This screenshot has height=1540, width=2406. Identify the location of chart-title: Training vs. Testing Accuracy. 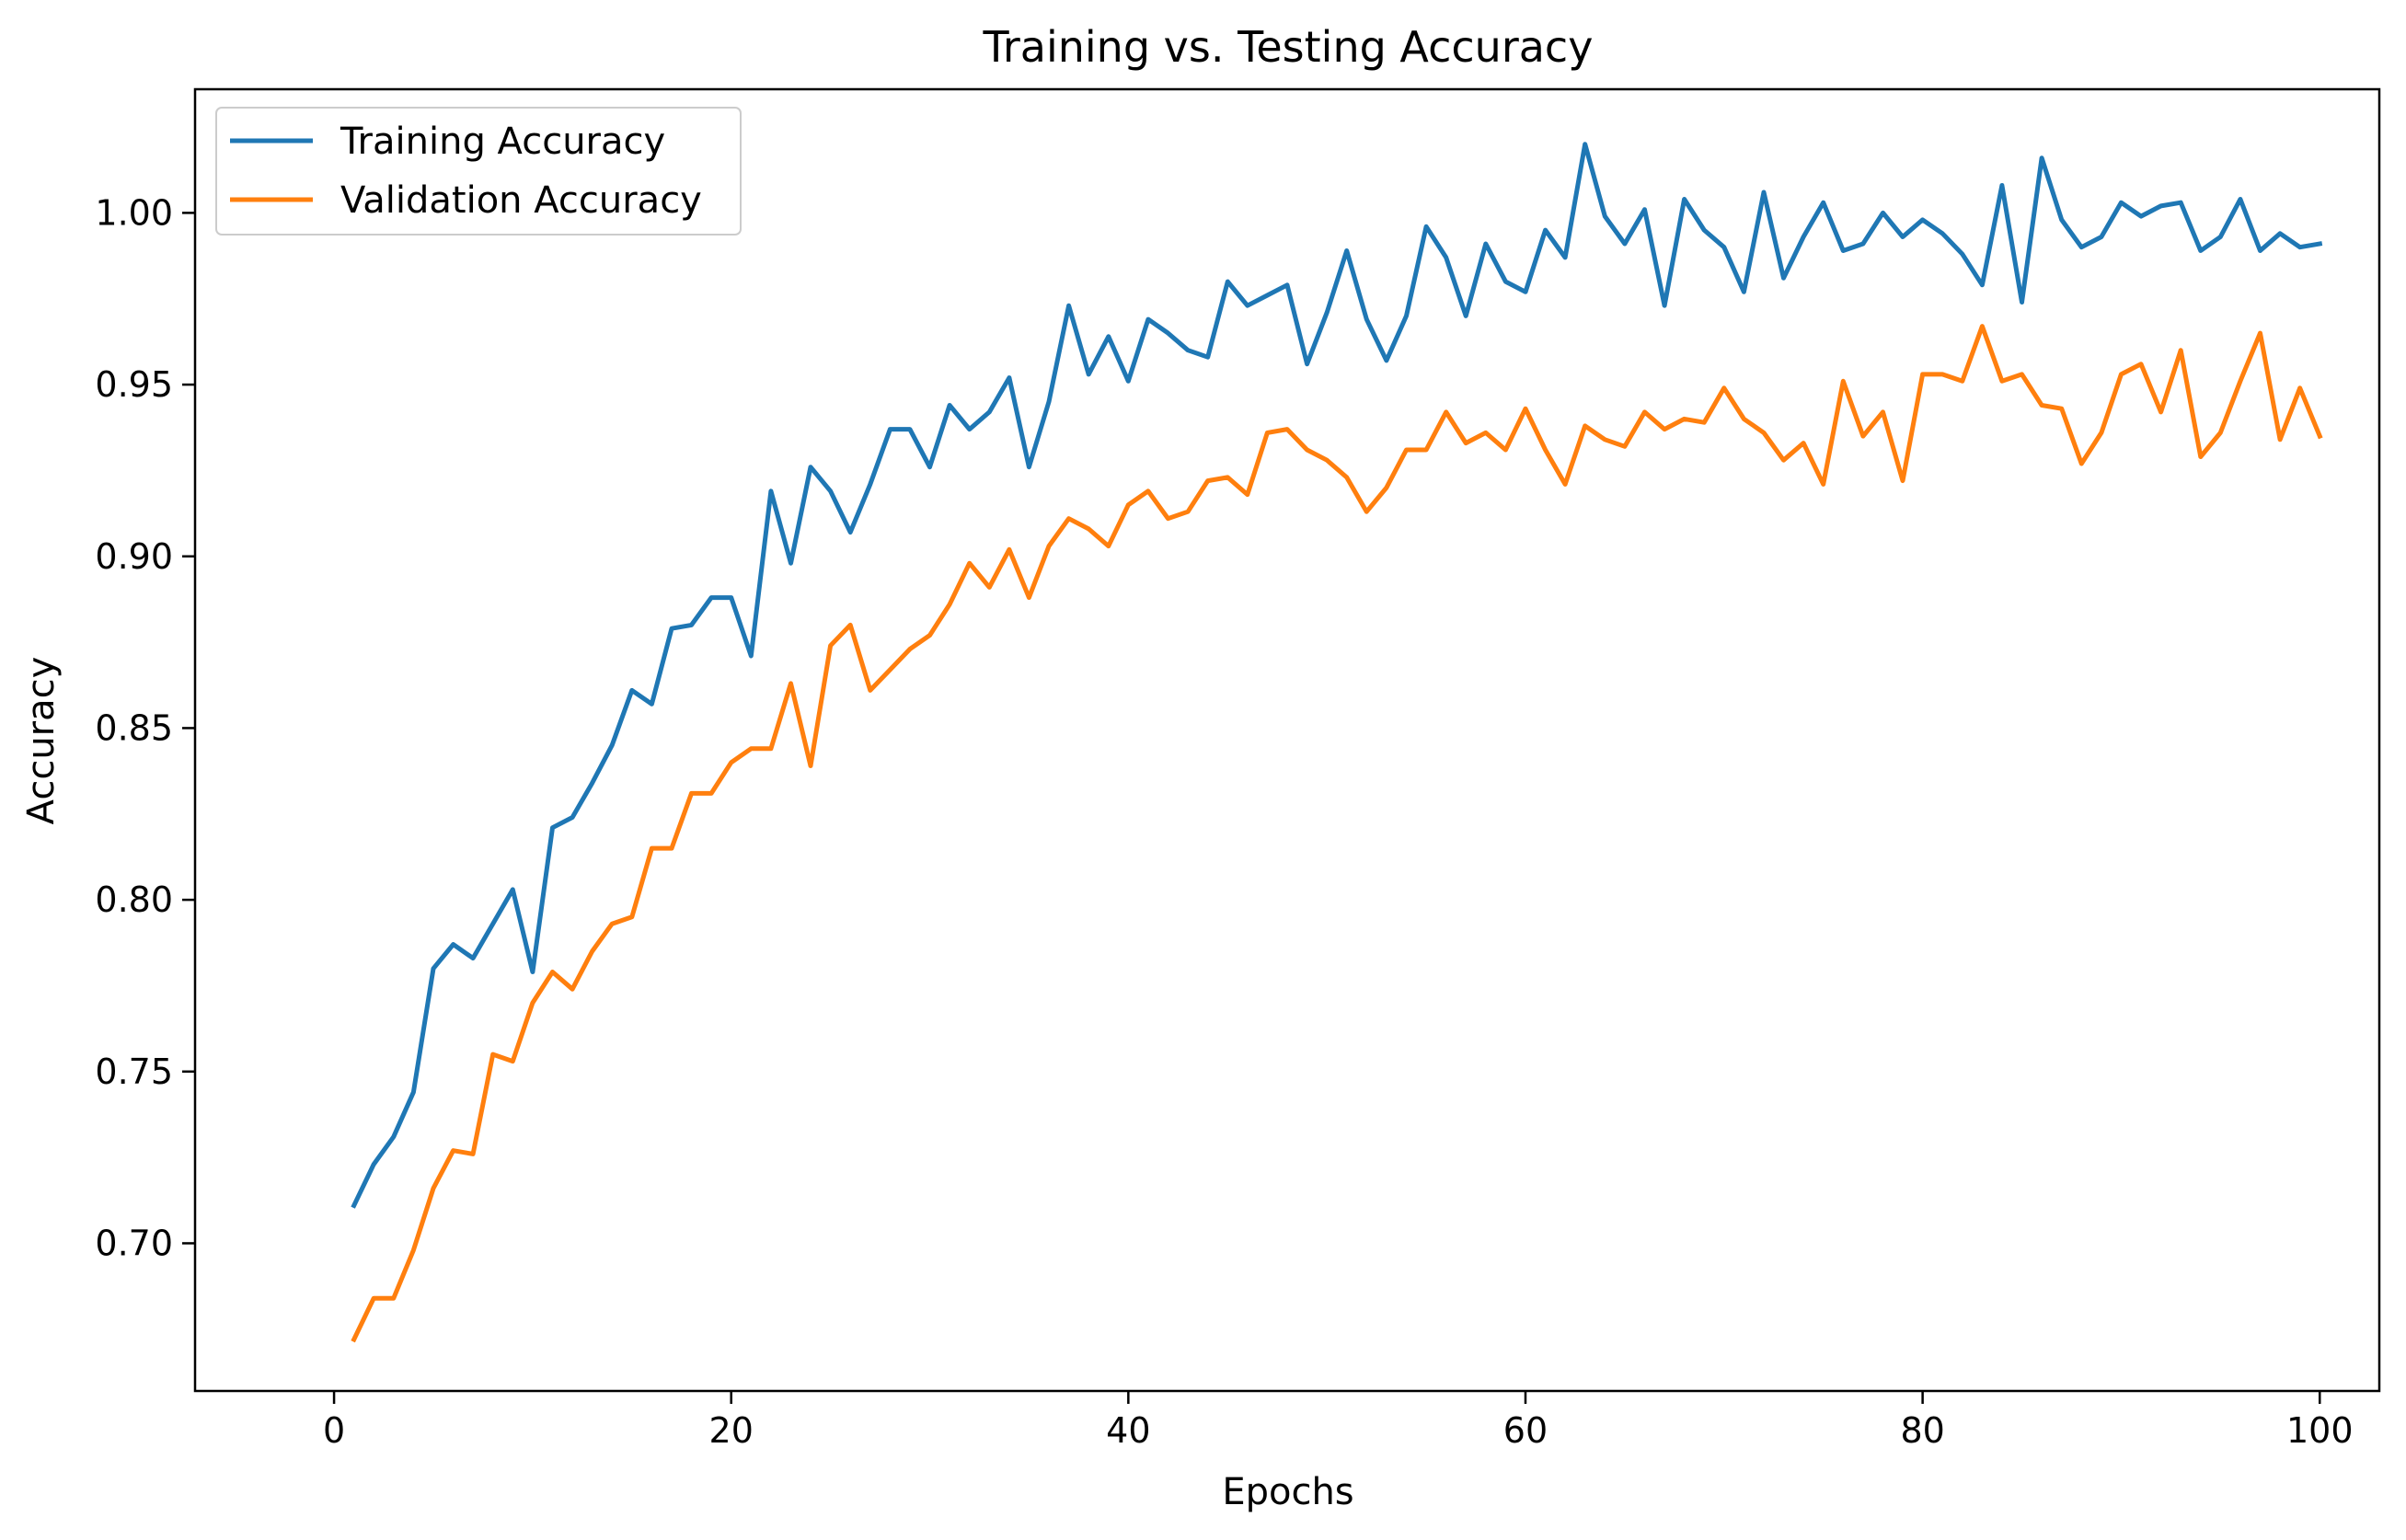
(1288, 47).